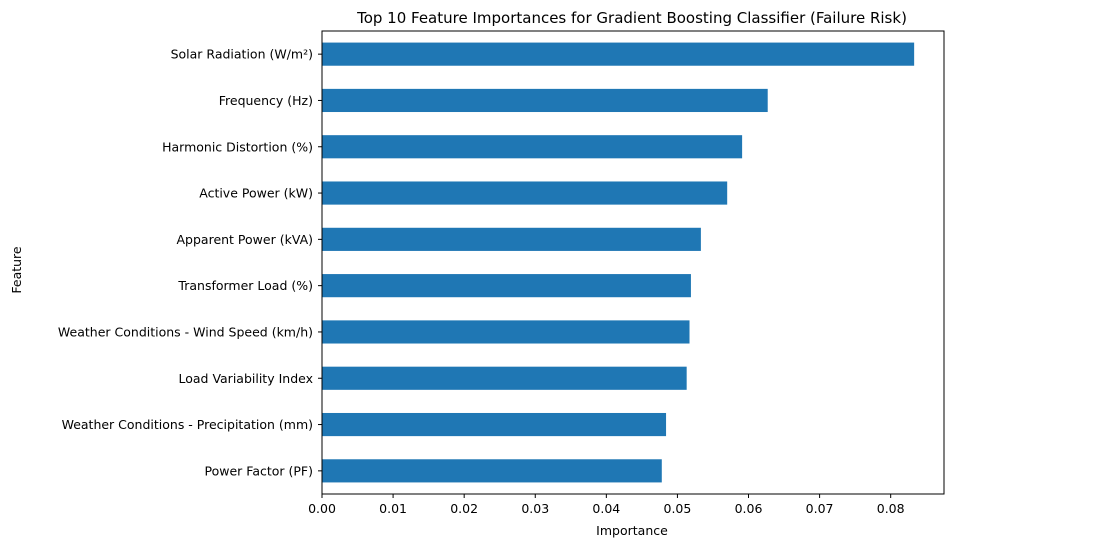 The image size is (1107, 547). I want to click on y-tick-label: Power Factor (PF), so click(259, 470).